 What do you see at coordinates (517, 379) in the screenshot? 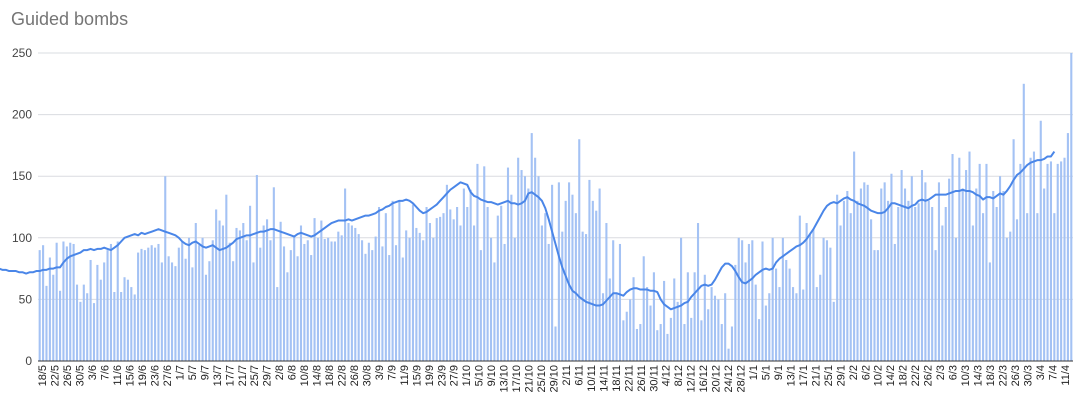
I see `x-tick-label: 17/10` at bounding box center [517, 379].